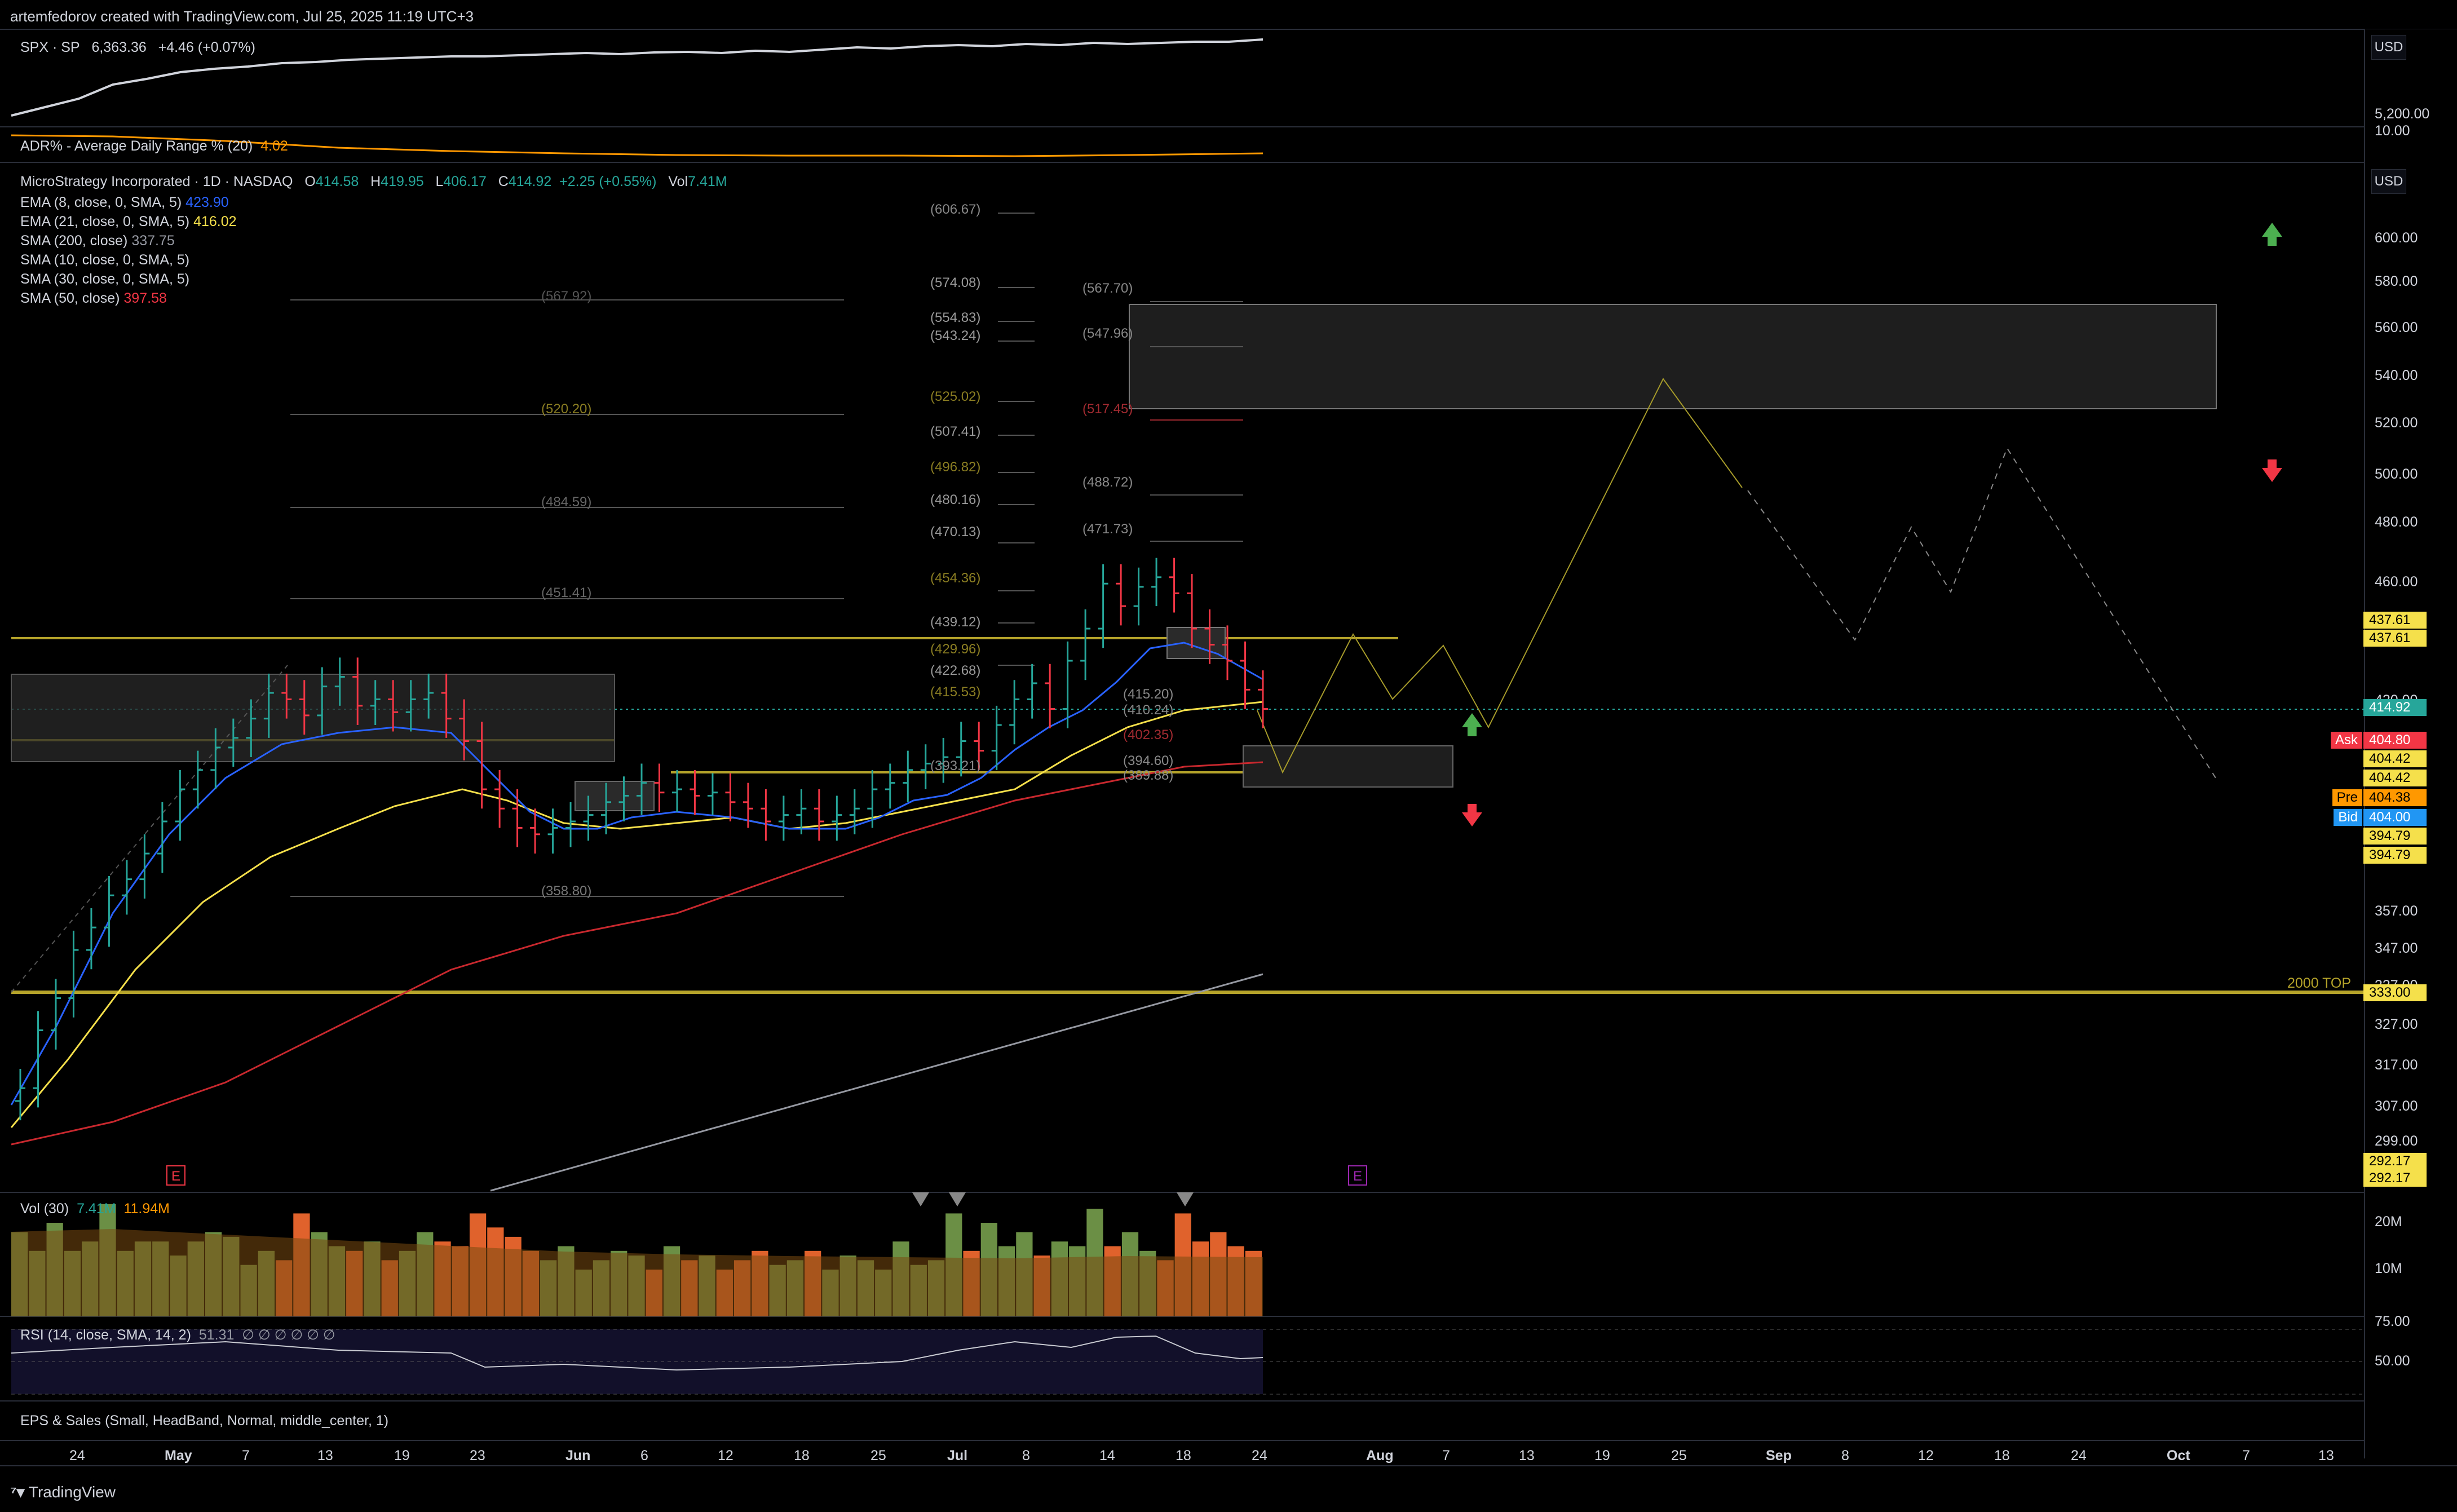 The height and width of the screenshot is (1512, 2457). Describe the element at coordinates (566, 592) in the screenshot. I see `fib-level-label: (451.41)` at that location.